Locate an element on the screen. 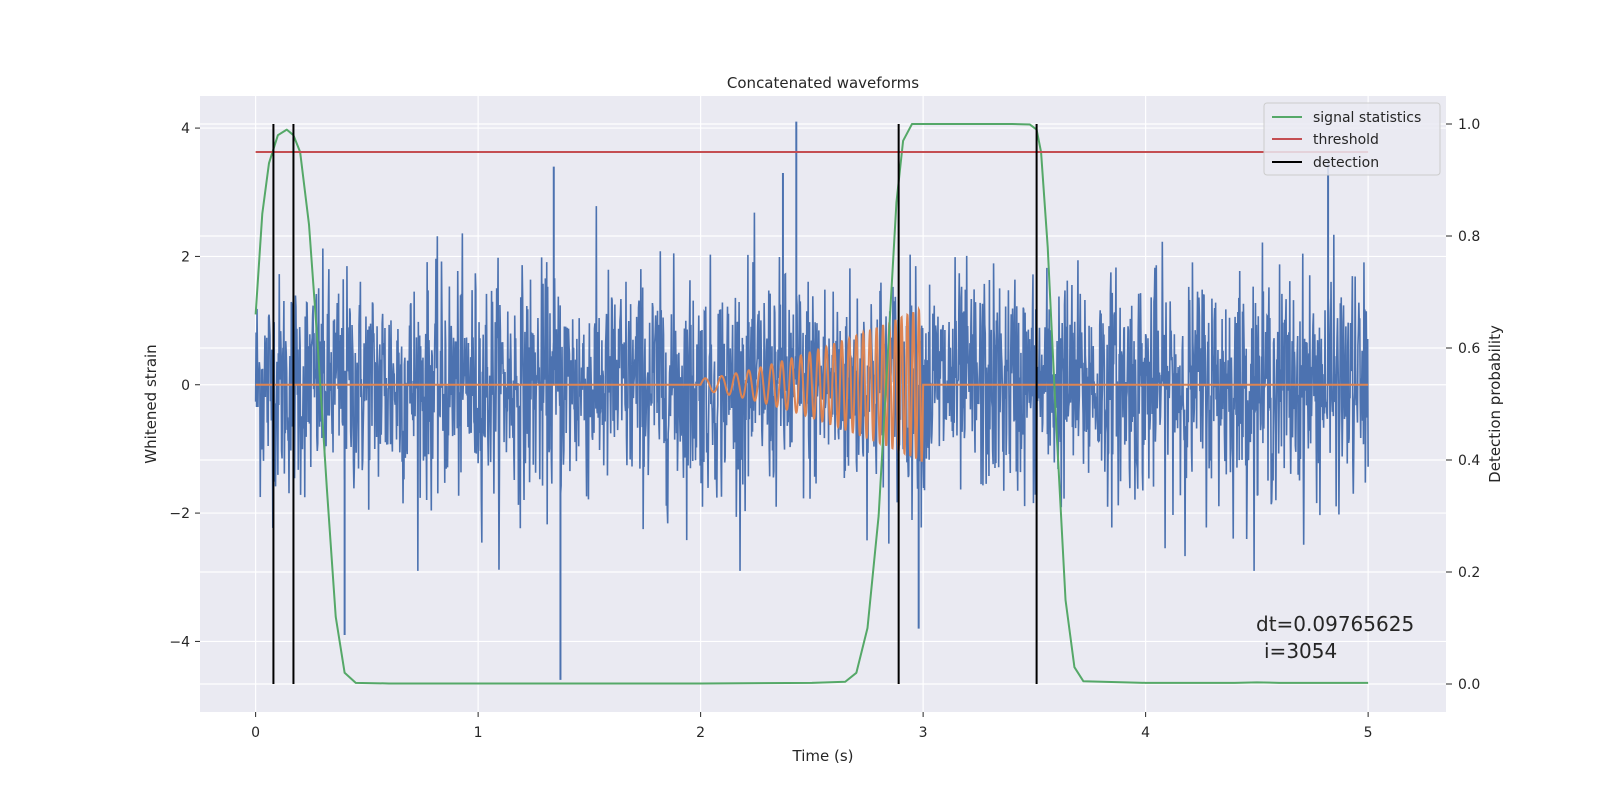  y-tick-label: −4 is located at coordinates (179, 642).